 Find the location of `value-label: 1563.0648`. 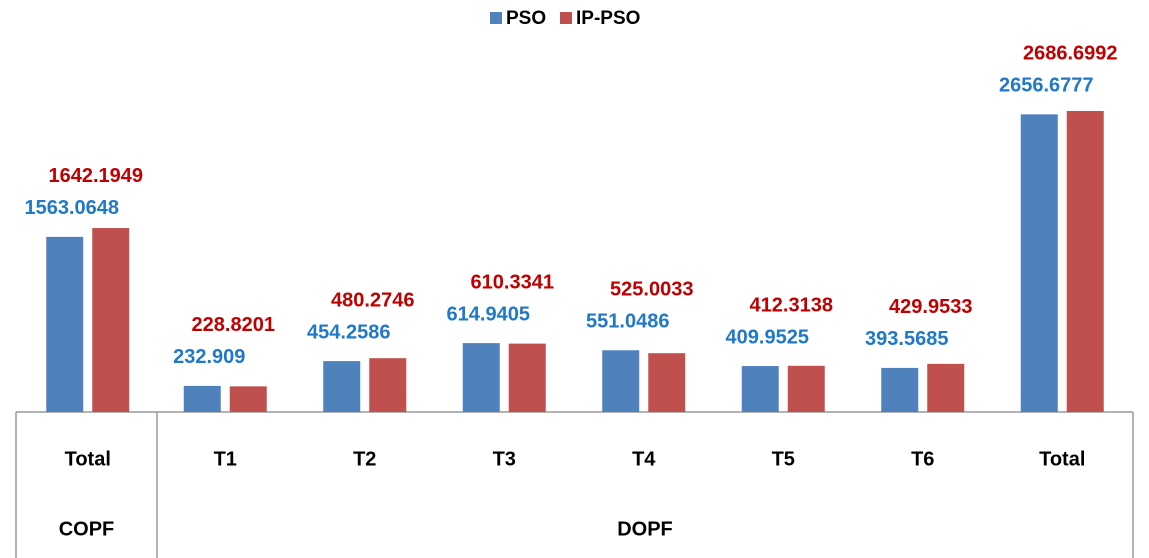

value-label: 1563.0648 is located at coordinates (71, 208).